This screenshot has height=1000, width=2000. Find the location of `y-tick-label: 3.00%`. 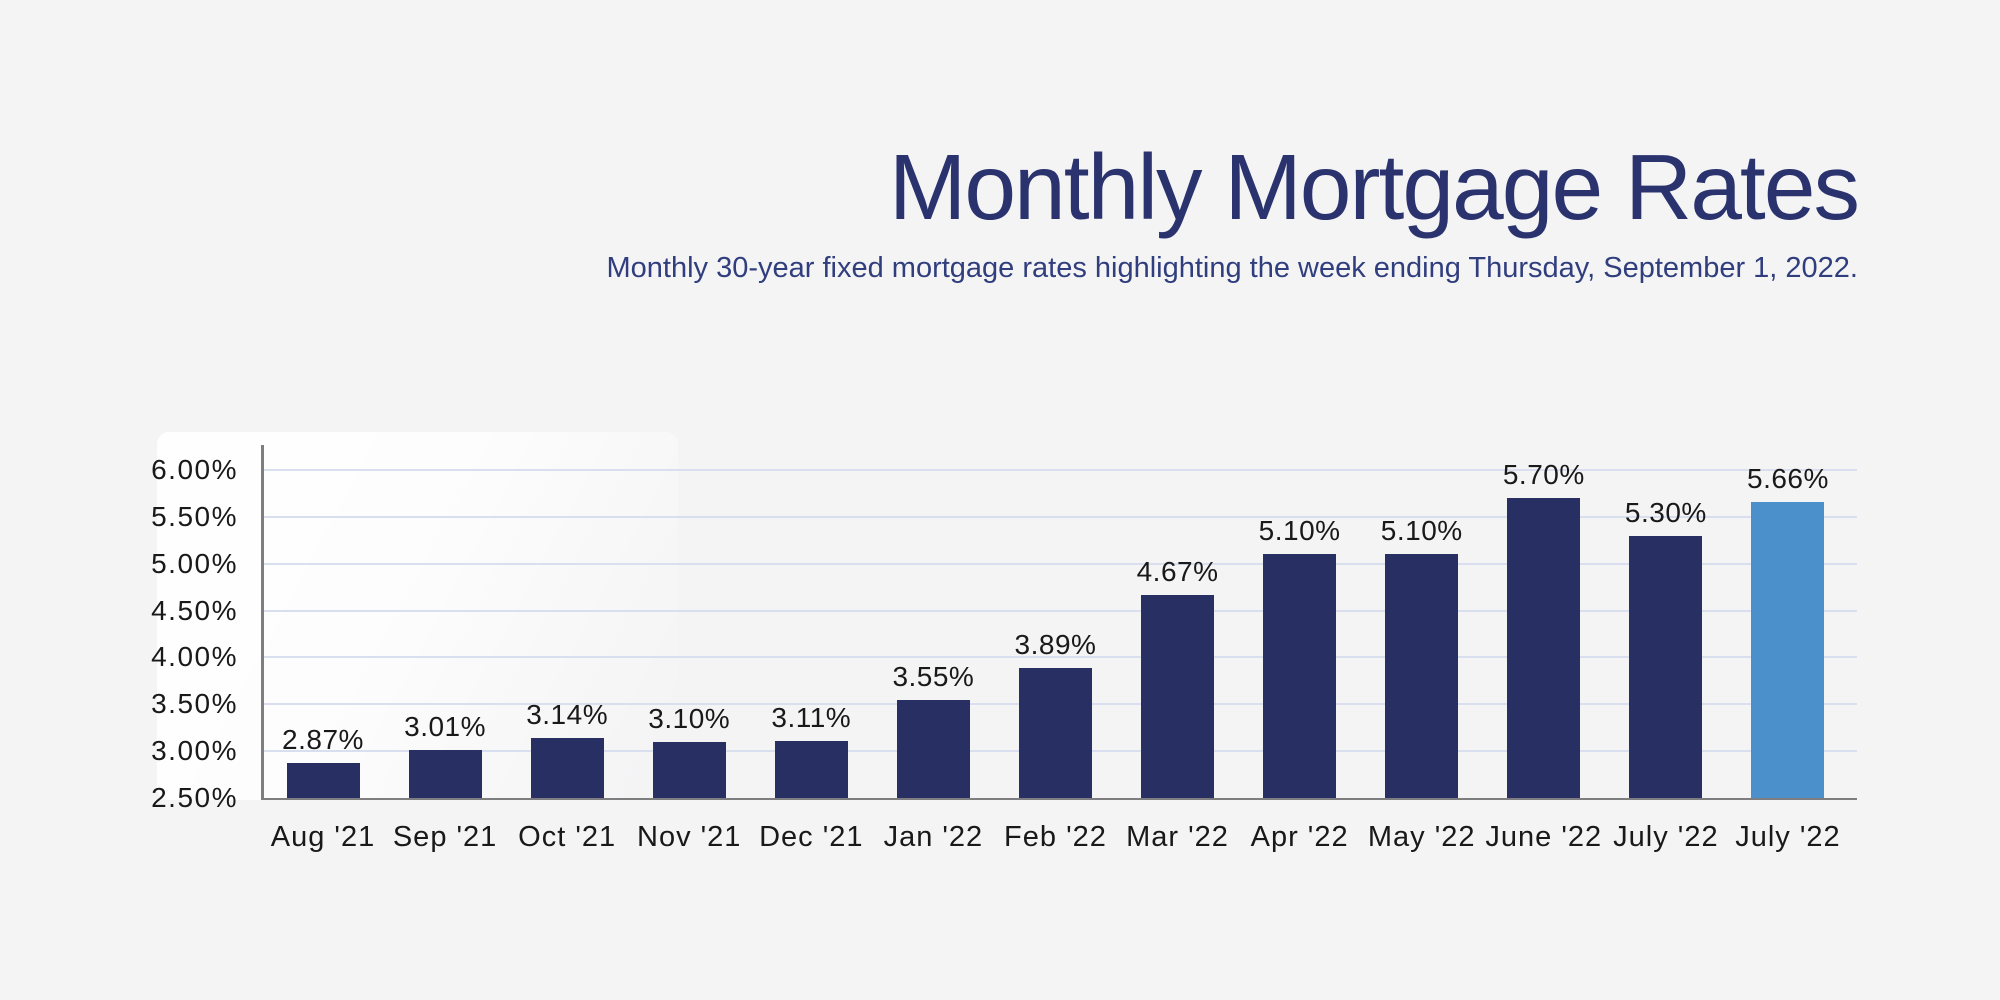

y-tick-label: 3.00% is located at coordinates (194, 751).